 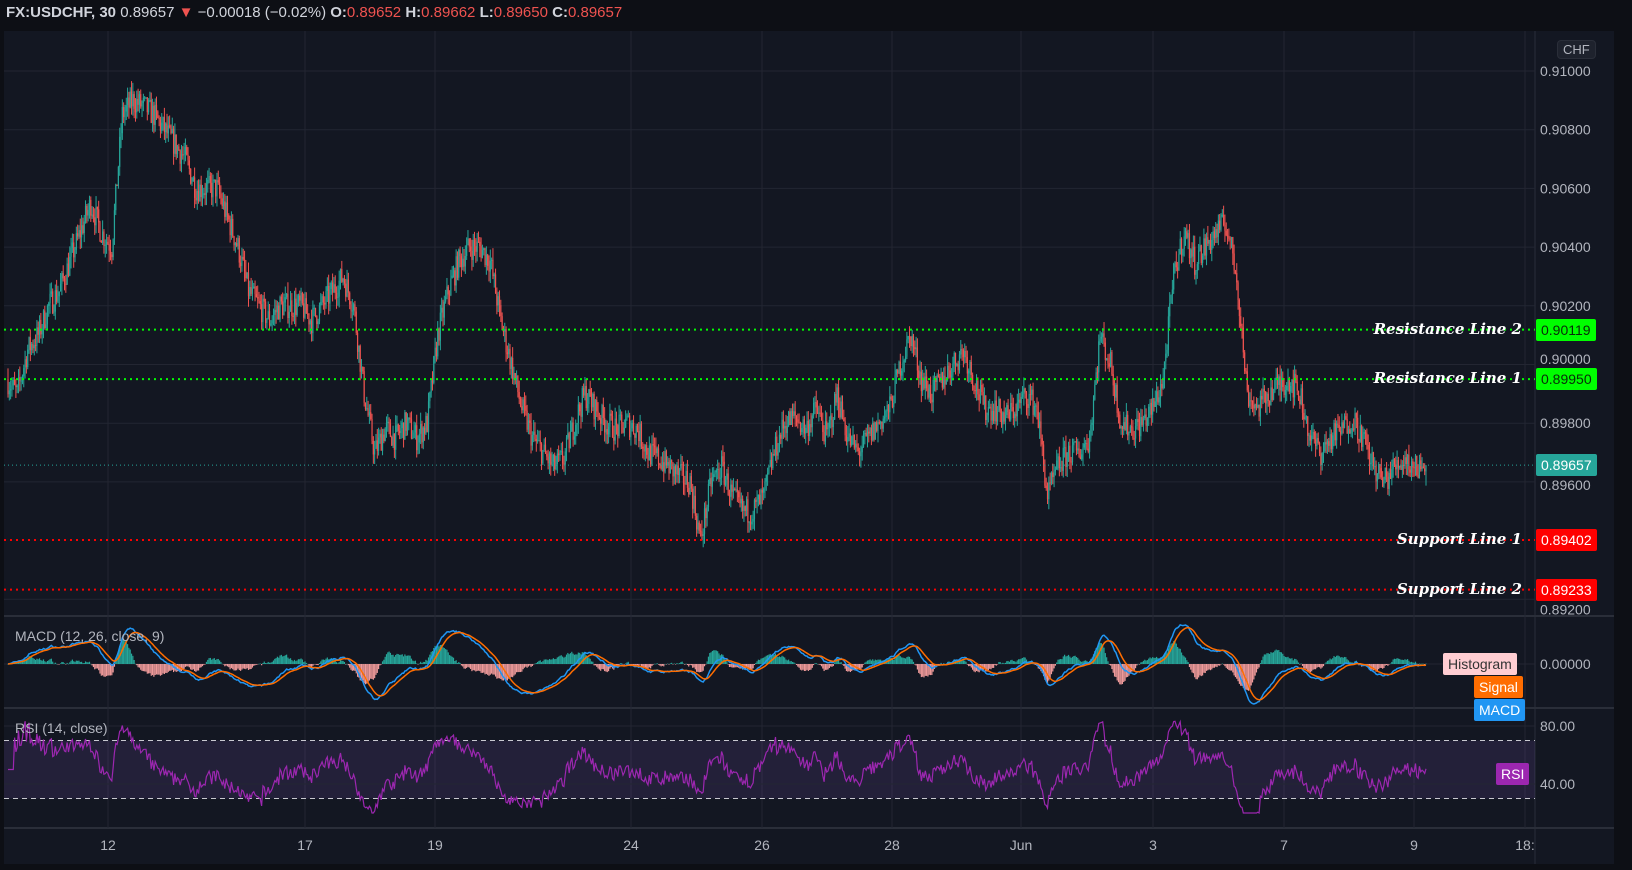 I want to click on currency-button: CHF, so click(x=1576, y=49).